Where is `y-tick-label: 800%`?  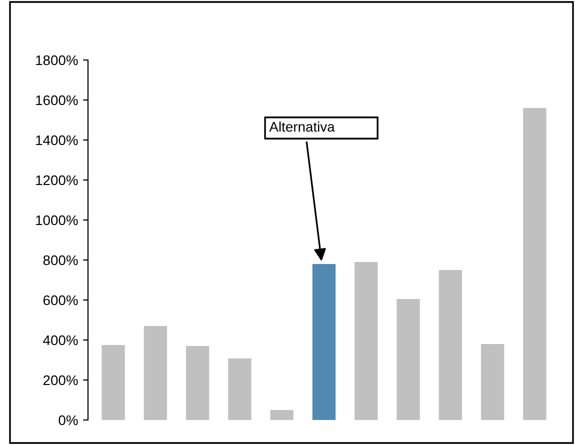 y-tick-label: 800% is located at coordinates (60, 260).